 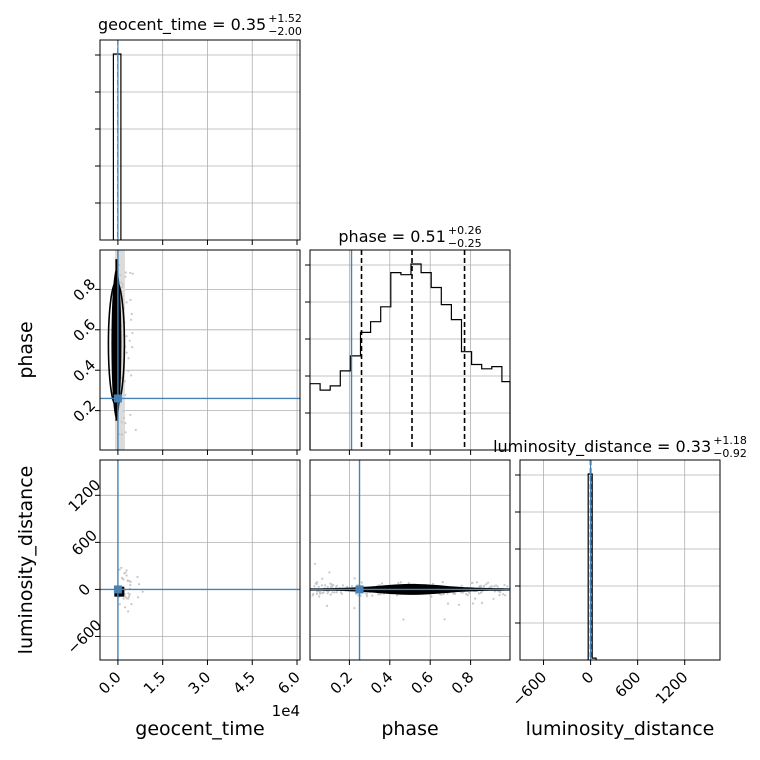 What do you see at coordinates (342, 683) in the screenshot?
I see `tick-label-x-phase: 0.2` at bounding box center [342, 683].